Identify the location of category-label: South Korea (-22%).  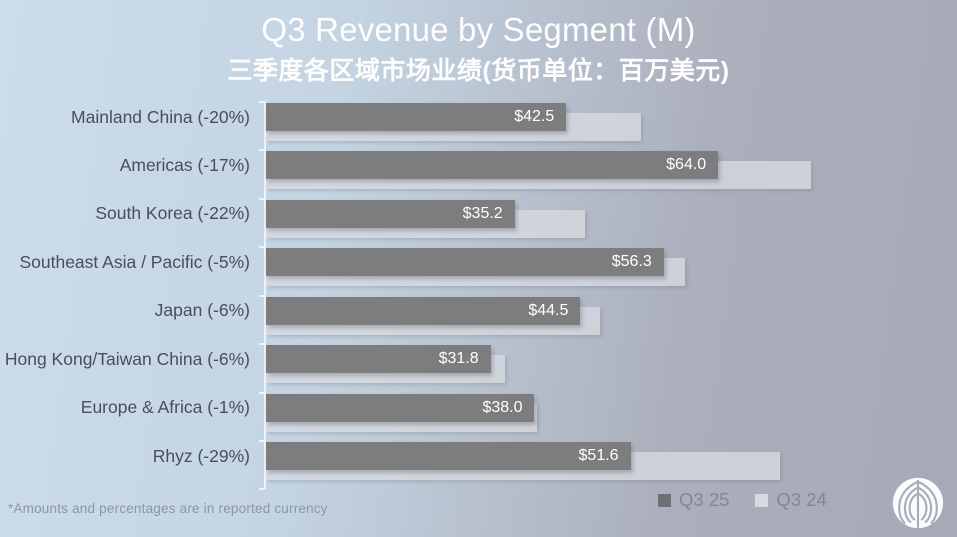
(172, 213).